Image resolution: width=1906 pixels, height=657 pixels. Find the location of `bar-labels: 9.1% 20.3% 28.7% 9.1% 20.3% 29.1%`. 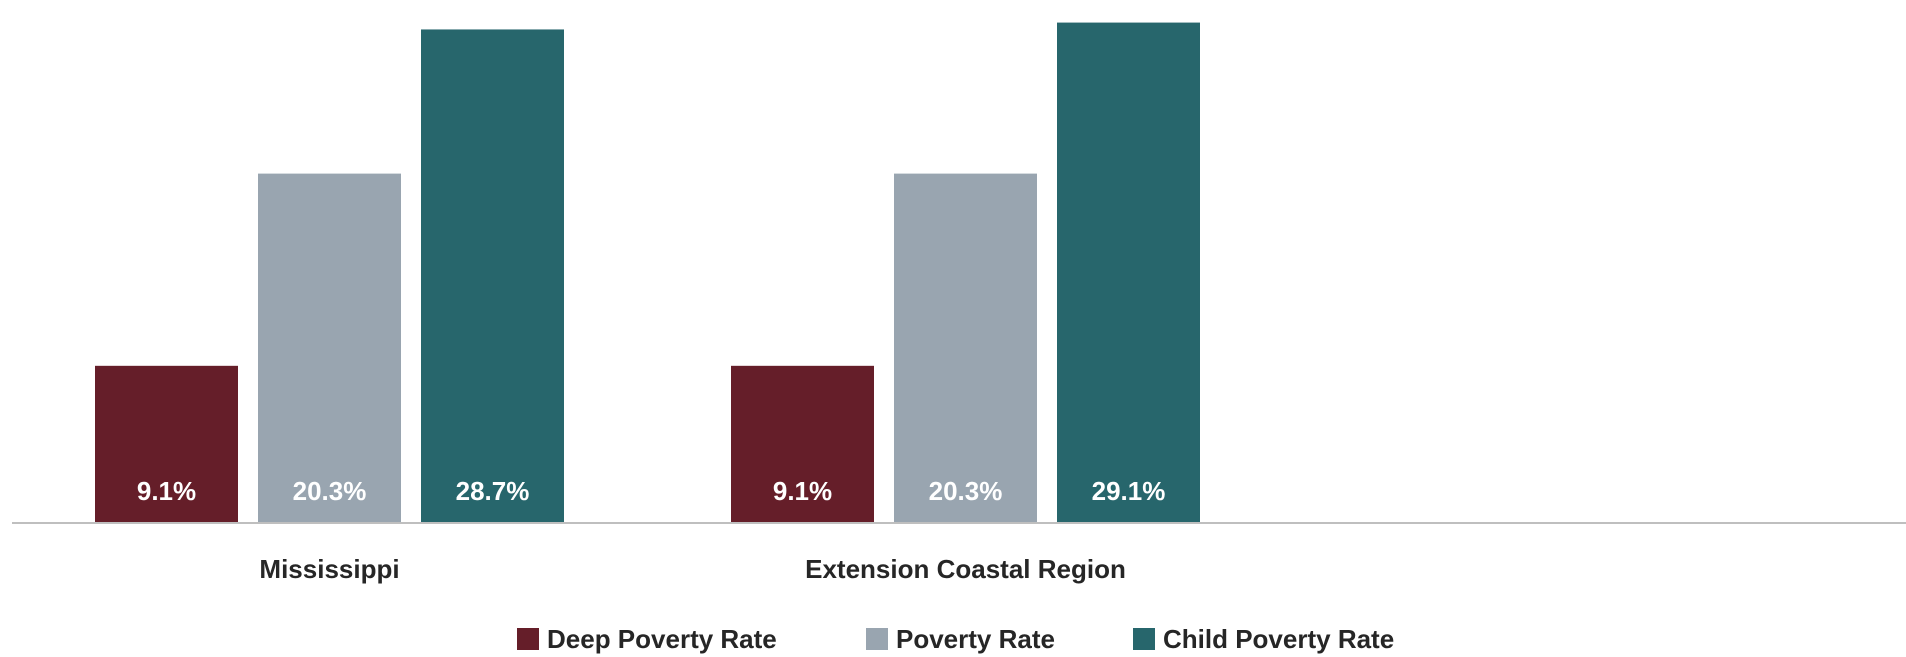

bar-labels: 9.1% 20.3% 28.7% 9.1% 20.3% 29.1% is located at coordinates (651, 491).